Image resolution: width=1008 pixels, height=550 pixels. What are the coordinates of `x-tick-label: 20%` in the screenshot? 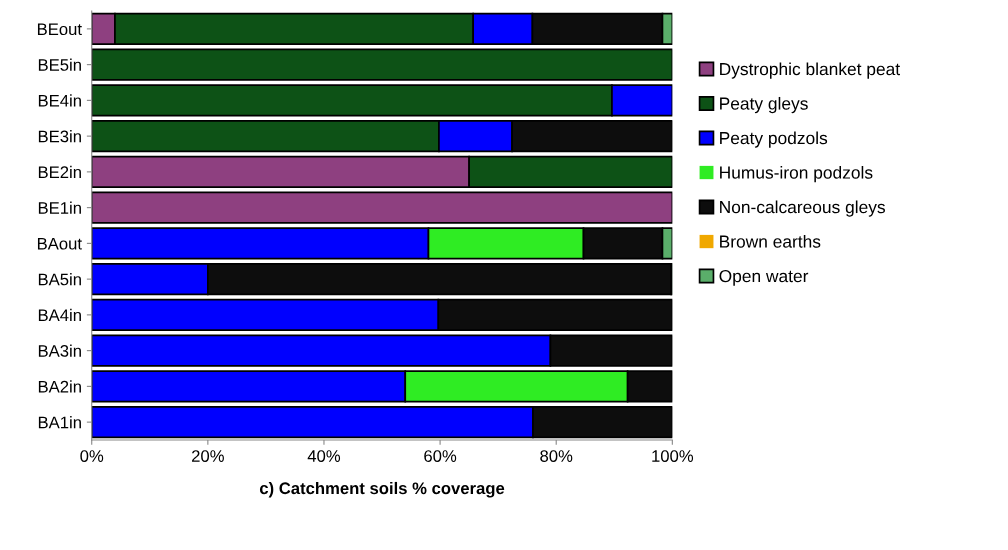 It's located at (208, 456).